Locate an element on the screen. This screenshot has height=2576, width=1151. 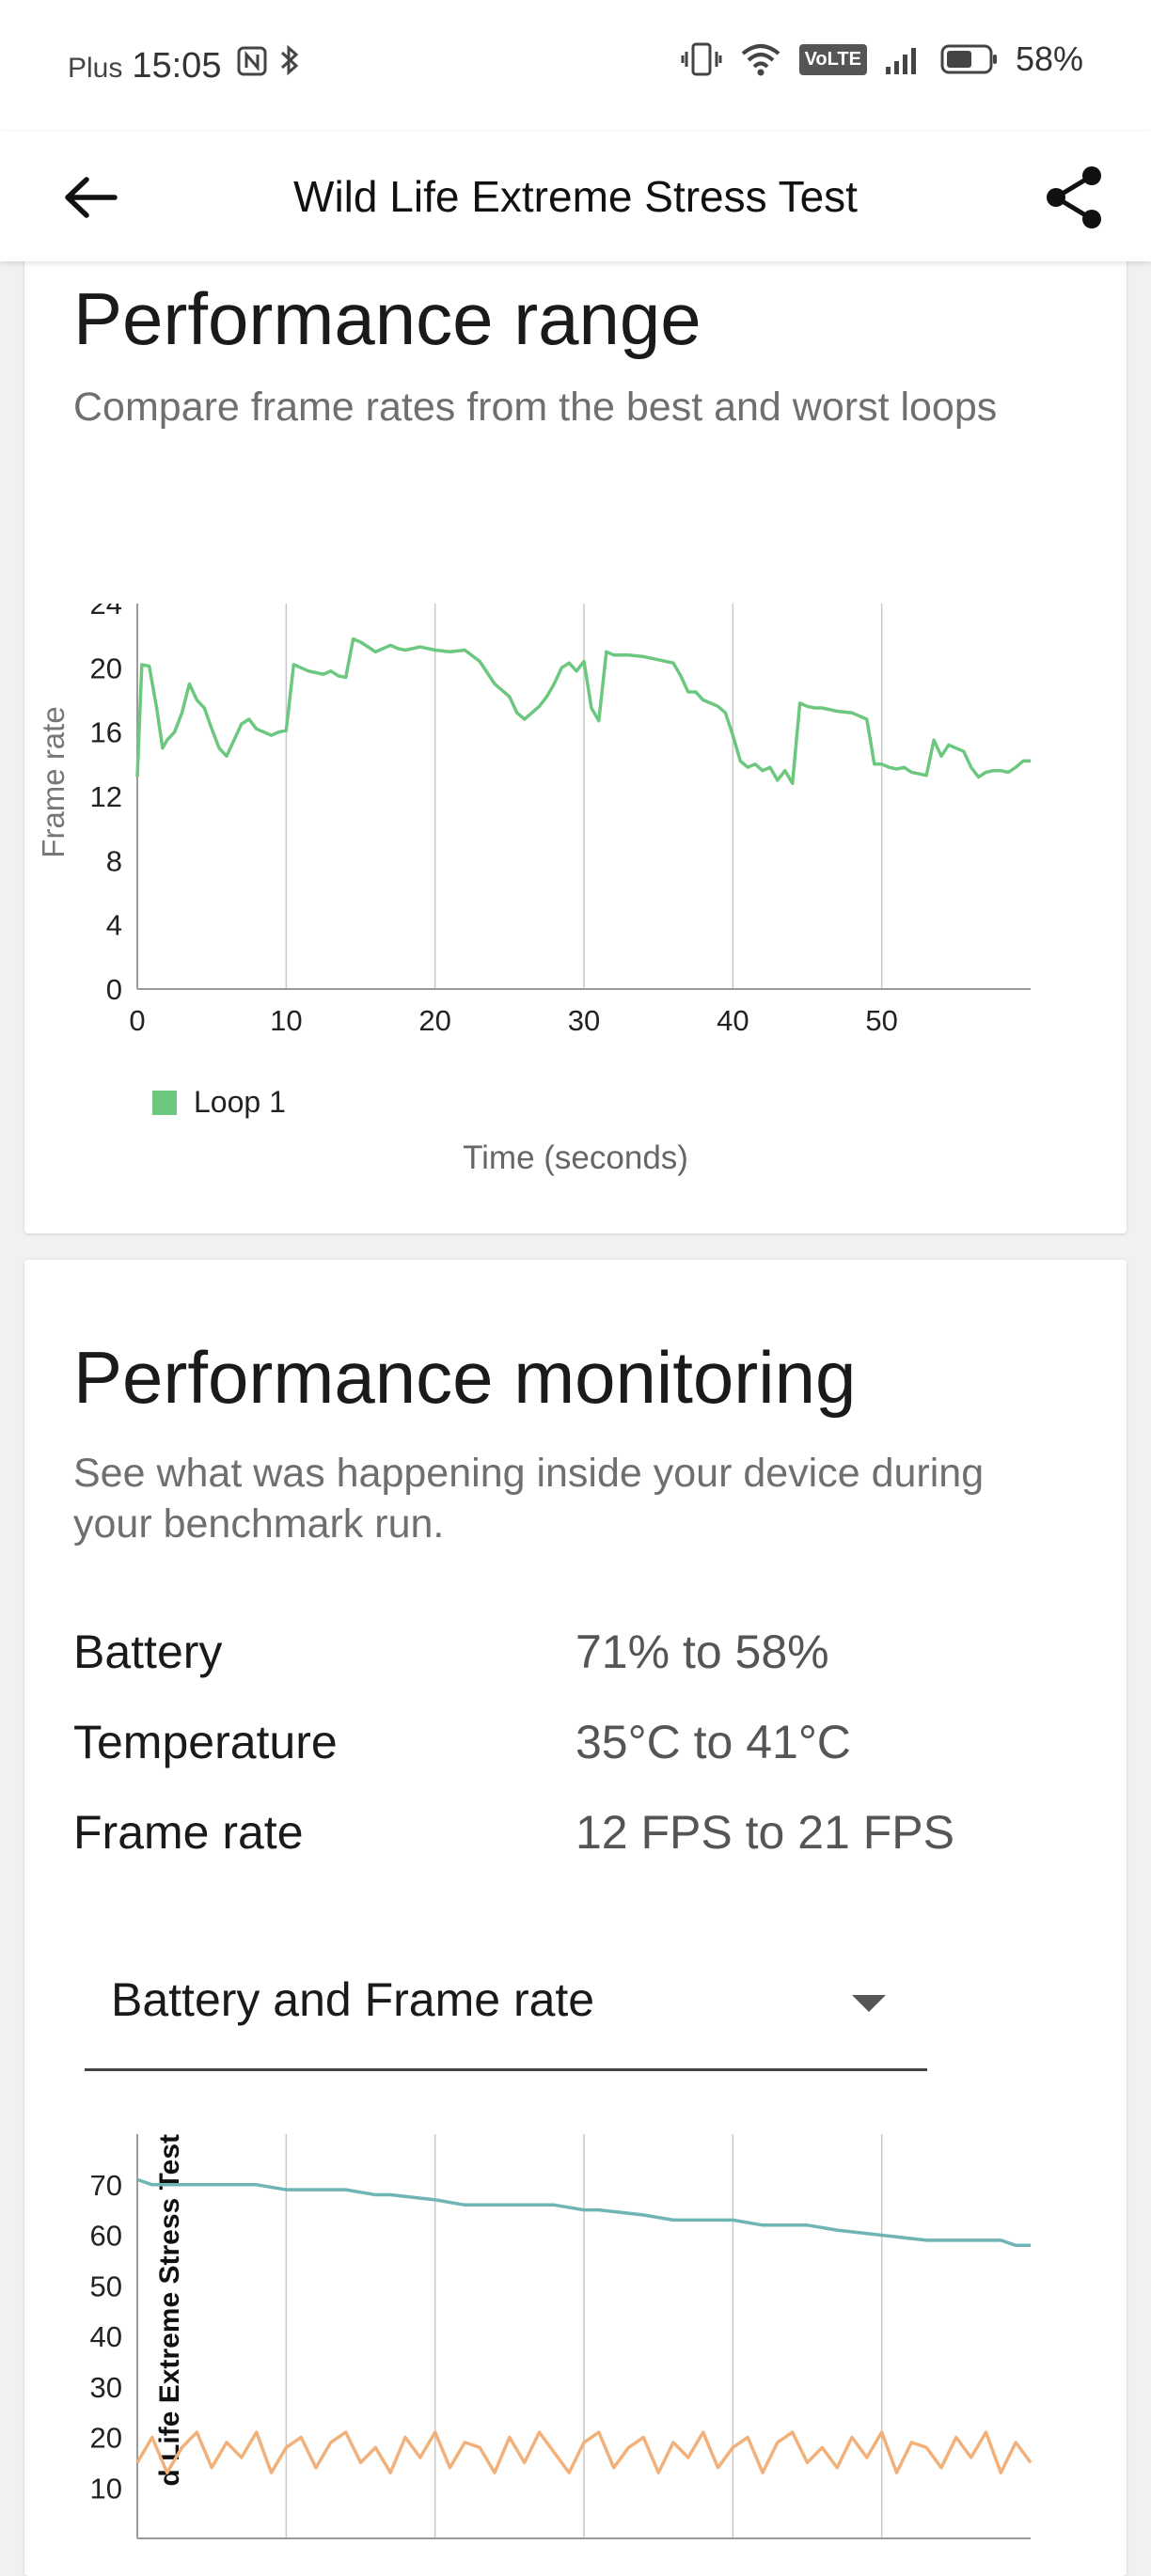
arrow-left-icon is located at coordinates (92, 198).